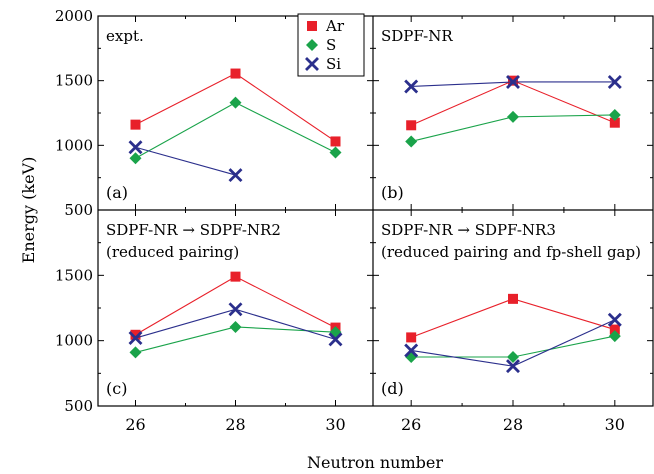 Image resolution: width=654 pixels, height=474 pixels. I want to click on panel-title: SDPF-NR → SDPF-NR2, so click(193, 230).